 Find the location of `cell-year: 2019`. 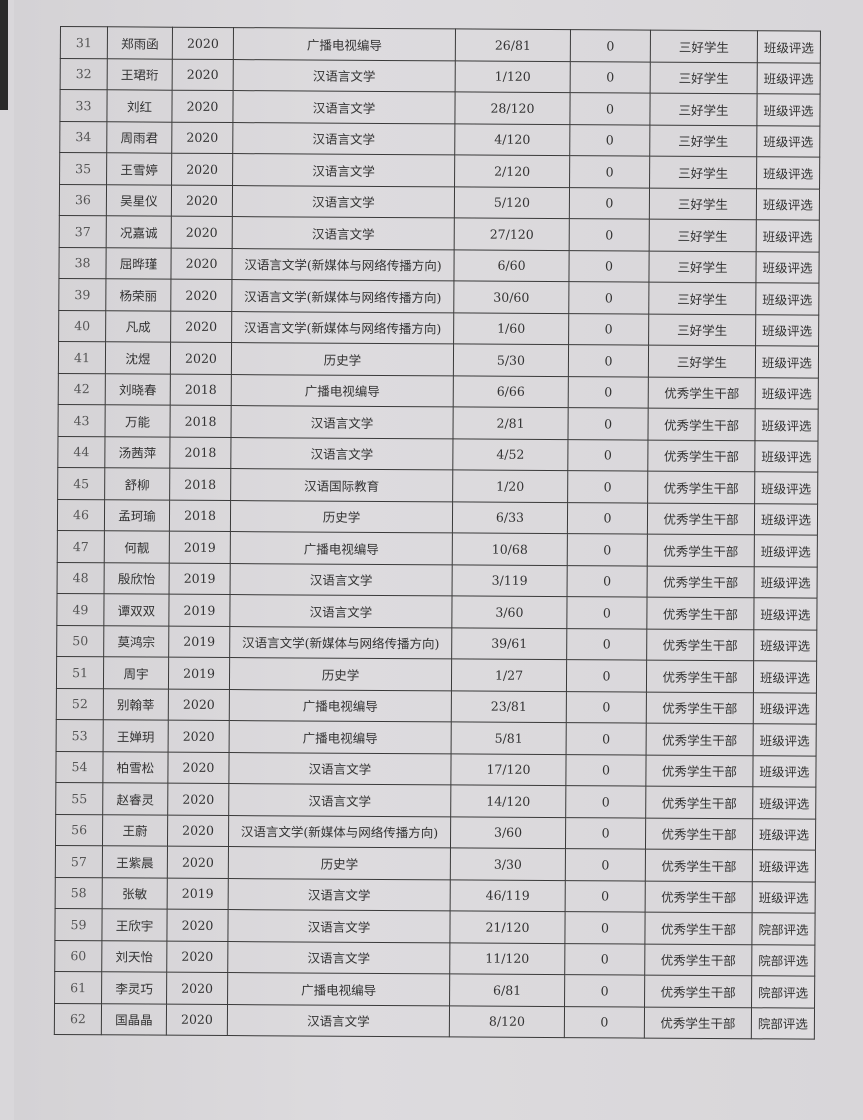

cell-year: 2019 is located at coordinates (200, 547).